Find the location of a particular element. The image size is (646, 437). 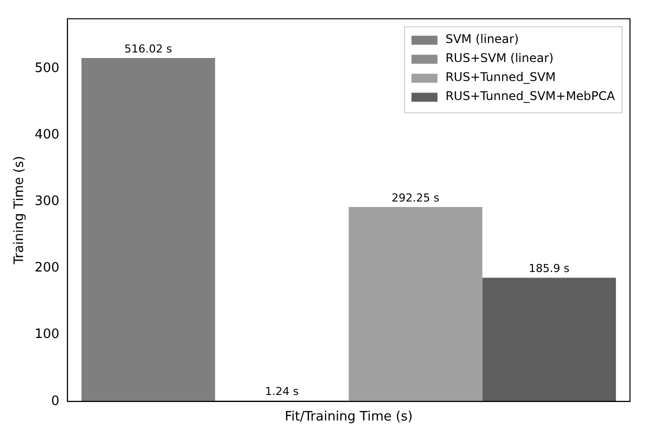

data-label: 292.25 s is located at coordinates (416, 197).